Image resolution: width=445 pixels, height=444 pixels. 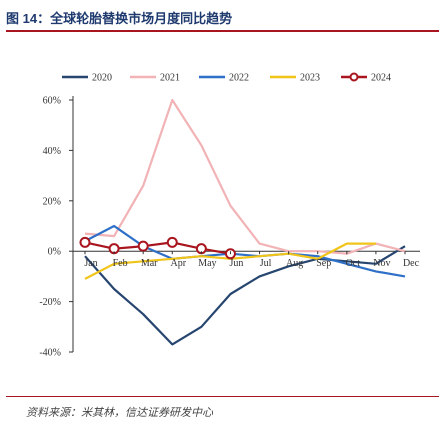 What do you see at coordinates (90, 263) in the screenshot?
I see `x-tick-label: Jan` at bounding box center [90, 263].